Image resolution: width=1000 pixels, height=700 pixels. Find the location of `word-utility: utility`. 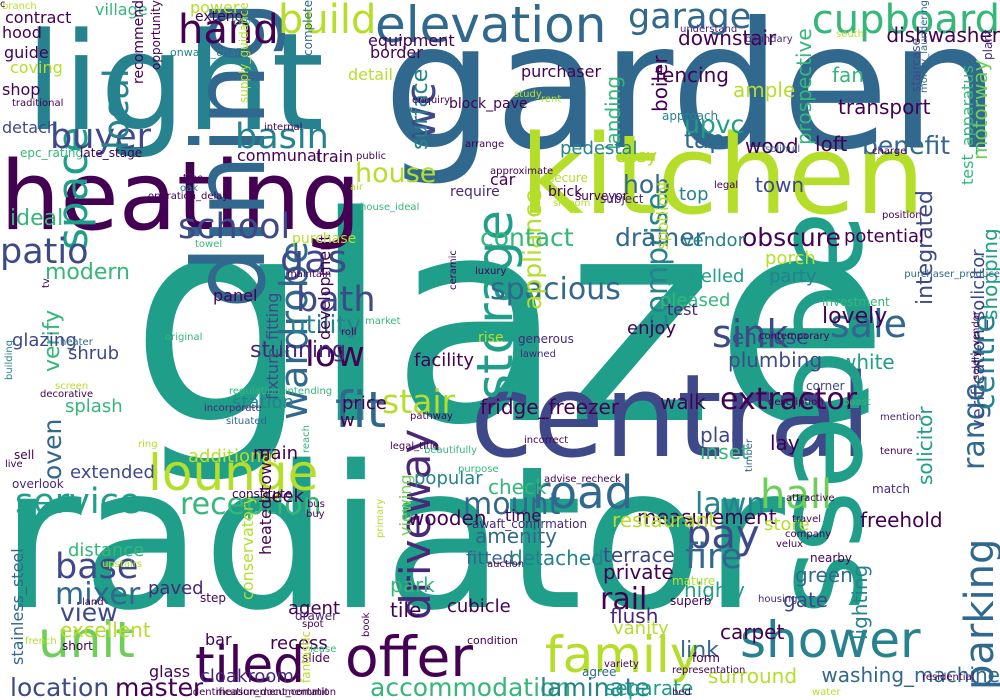

word-utility: utility is located at coordinates (326, 324).